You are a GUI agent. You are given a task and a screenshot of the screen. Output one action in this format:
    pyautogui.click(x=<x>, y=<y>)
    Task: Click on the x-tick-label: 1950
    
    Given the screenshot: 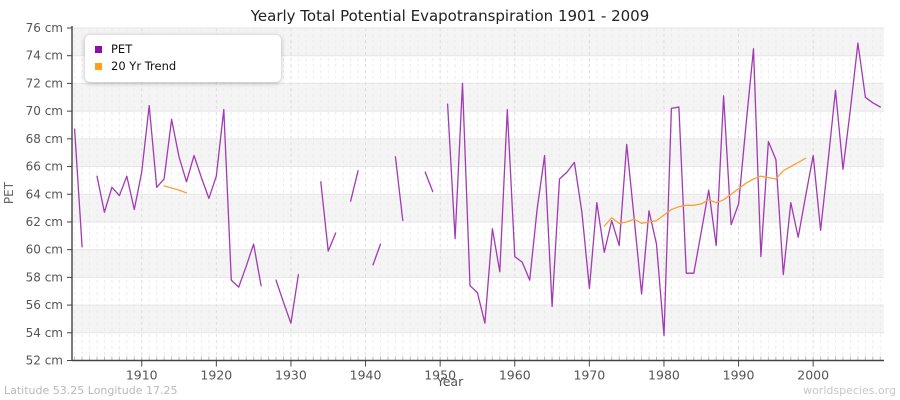 What is the action you would take?
    pyautogui.click(x=440, y=375)
    